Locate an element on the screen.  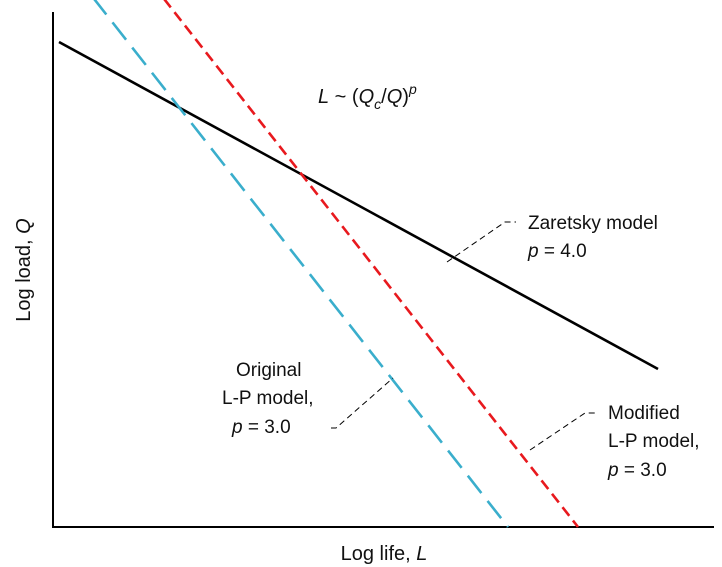
original-label-model: L-P model, is located at coordinates (268, 398).